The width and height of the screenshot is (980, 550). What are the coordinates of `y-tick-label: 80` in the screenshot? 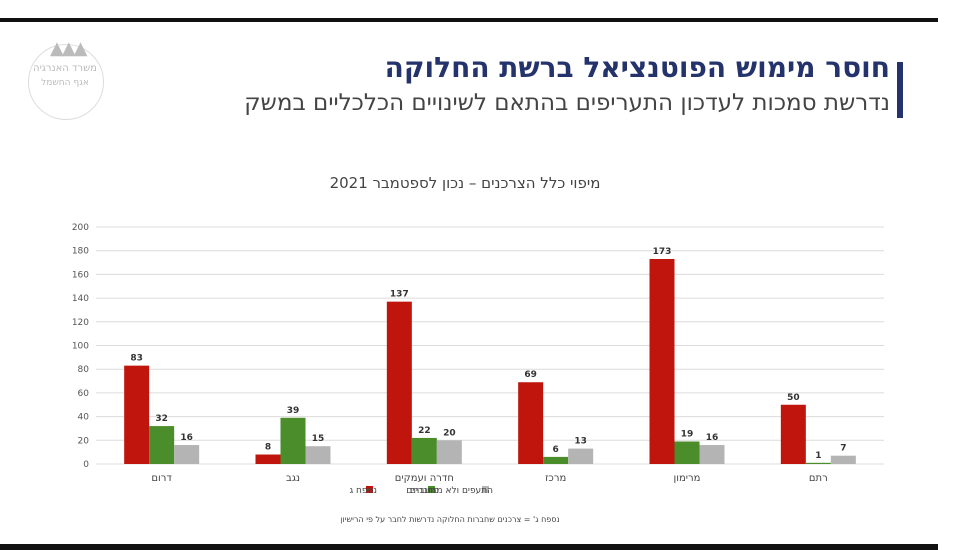 It's located at (84, 370).